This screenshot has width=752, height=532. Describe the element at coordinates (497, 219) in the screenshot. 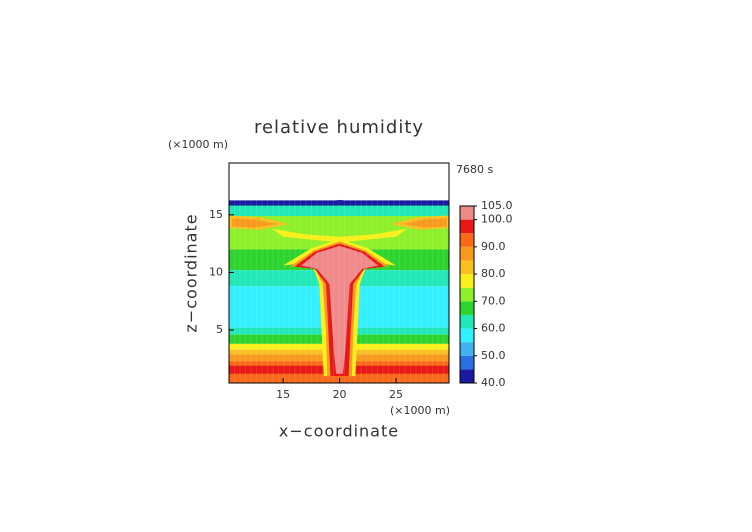

I see `colorbar-tick-label: 100.0` at that location.